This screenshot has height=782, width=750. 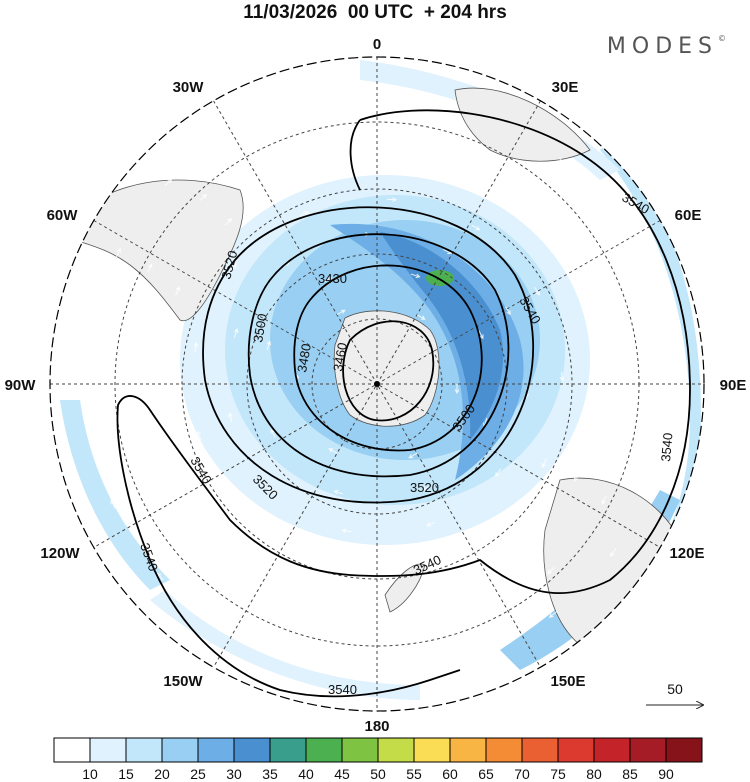 What do you see at coordinates (662, 46) in the screenshot?
I see `brand-text: MODES` at bounding box center [662, 46].